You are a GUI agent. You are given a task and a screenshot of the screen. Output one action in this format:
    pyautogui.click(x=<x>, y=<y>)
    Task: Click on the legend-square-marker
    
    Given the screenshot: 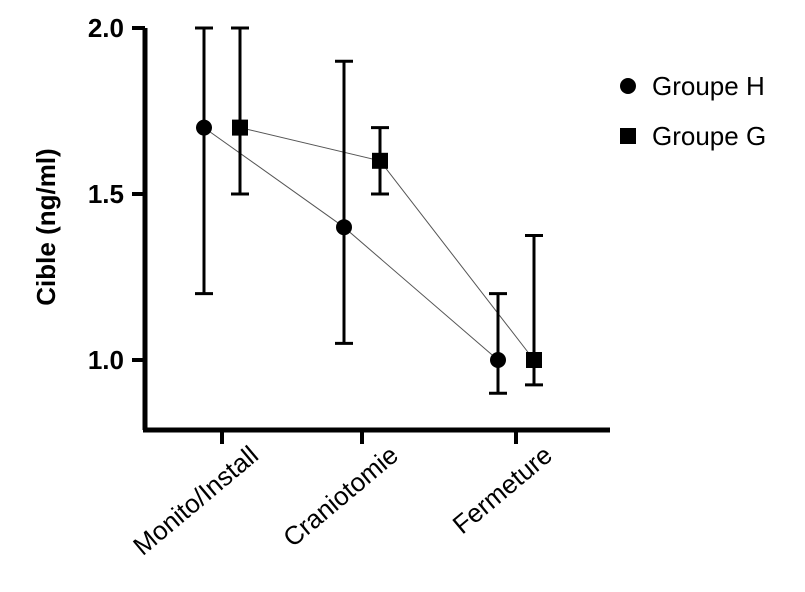 What is the action you would take?
    pyautogui.click(x=628, y=136)
    